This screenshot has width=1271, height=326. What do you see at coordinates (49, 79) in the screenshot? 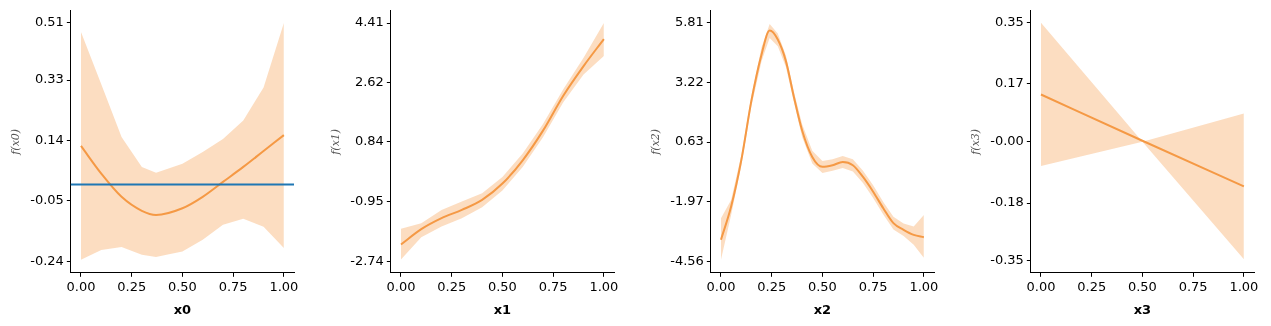
I see `y-tick-label: 0.33` at bounding box center [49, 79].